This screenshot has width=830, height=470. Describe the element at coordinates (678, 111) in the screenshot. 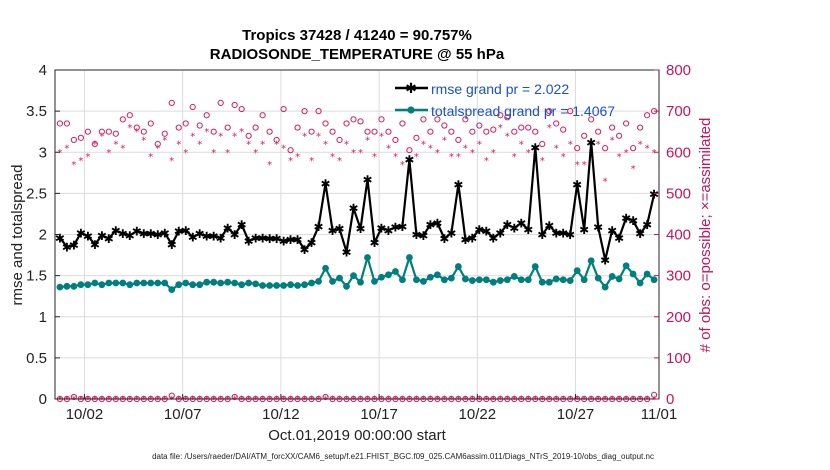

I see `y2-tick-label: 700` at that location.